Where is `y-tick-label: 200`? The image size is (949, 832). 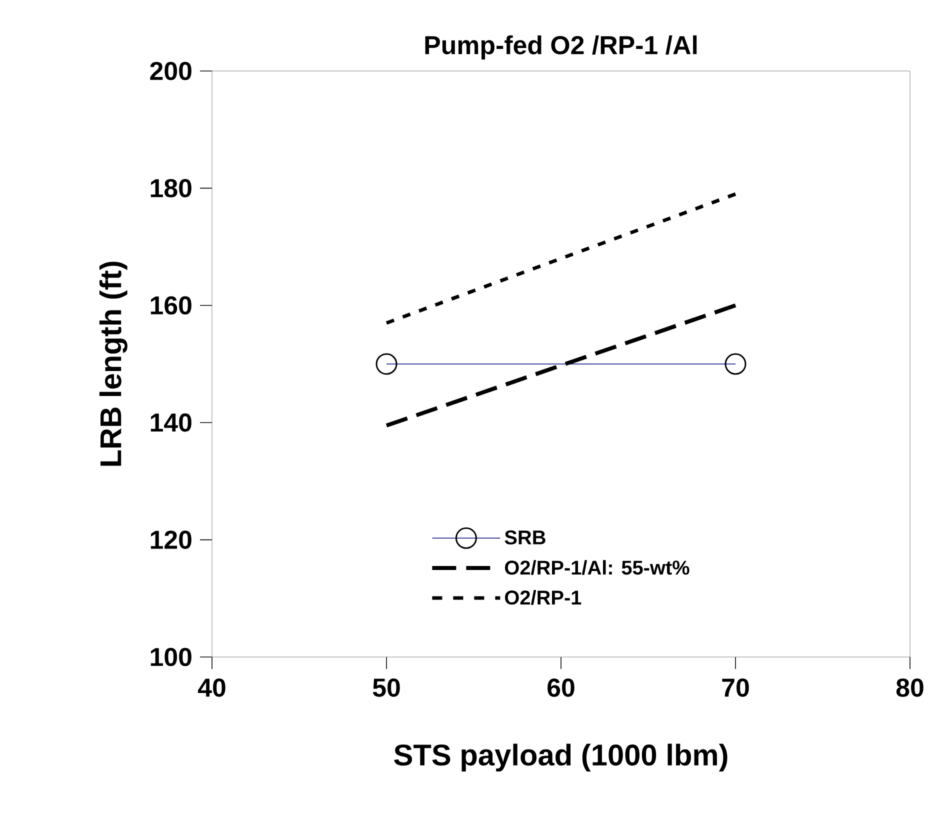 y-tick-label: 200 is located at coordinates (171, 71).